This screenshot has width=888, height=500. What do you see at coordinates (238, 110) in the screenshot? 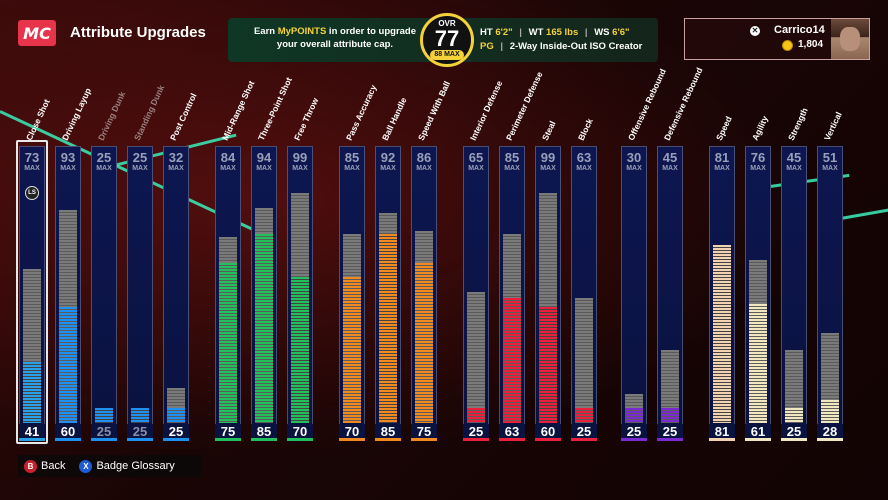
I see `attribute-label: Mid-Range Shot` at bounding box center [238, 110].